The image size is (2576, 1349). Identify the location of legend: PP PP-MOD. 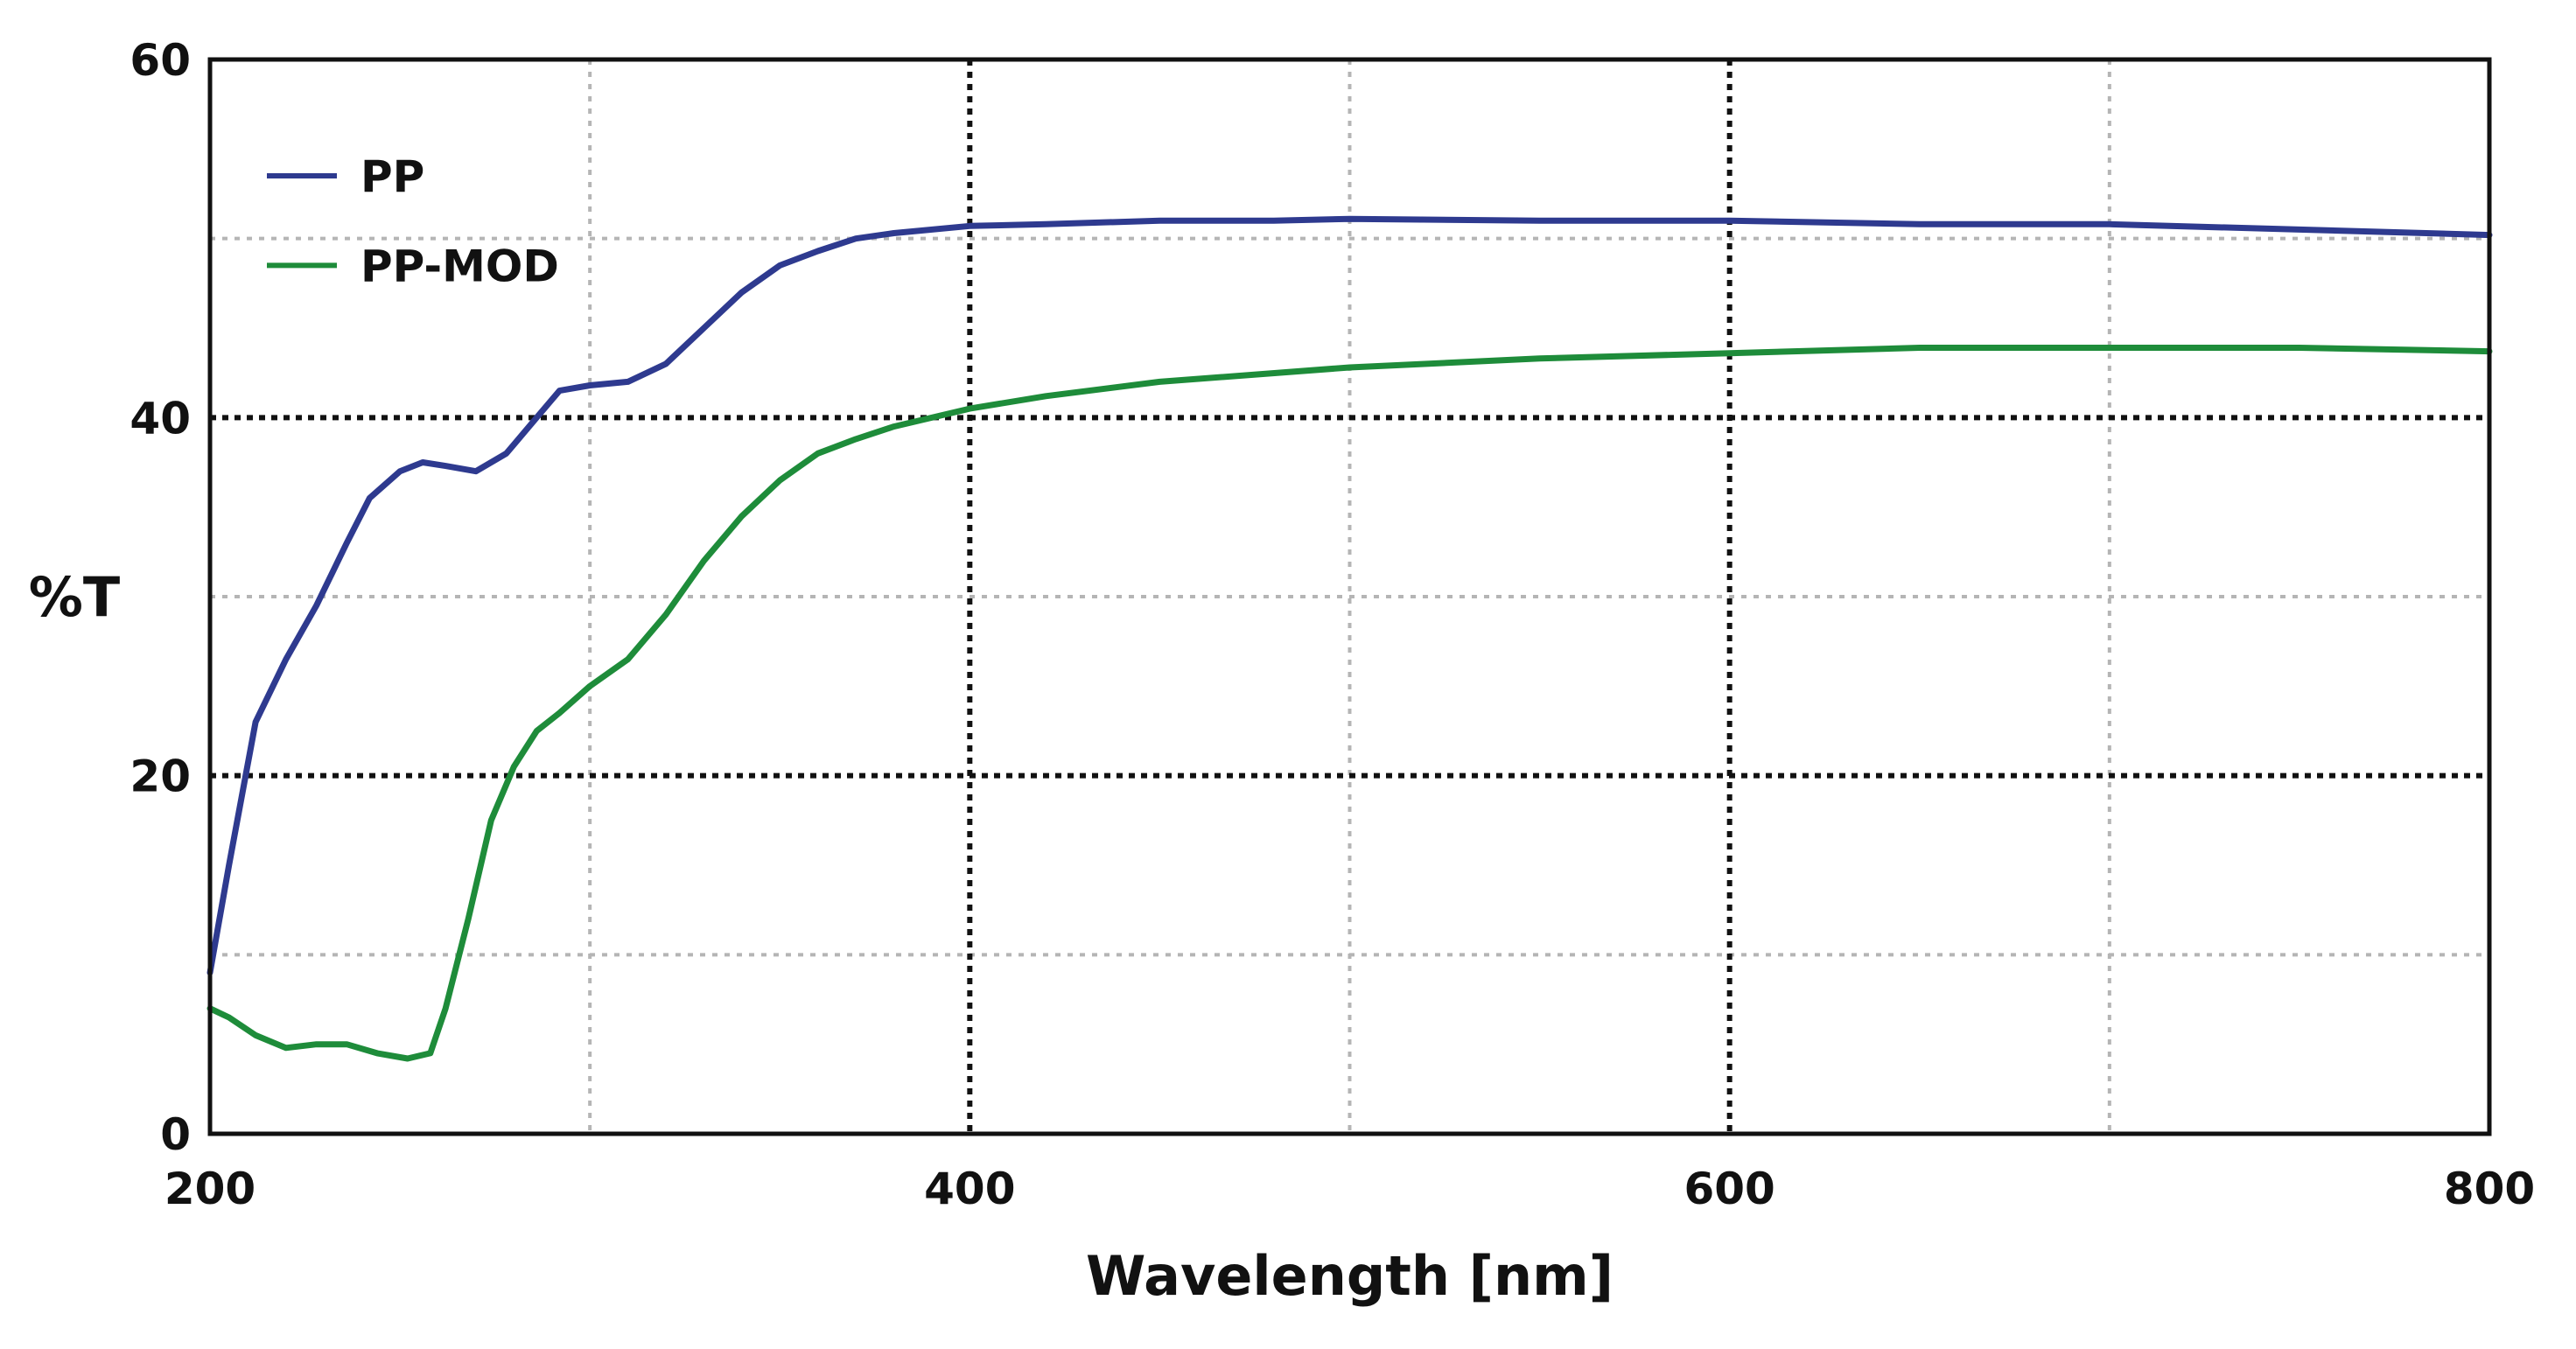
(413, 221).